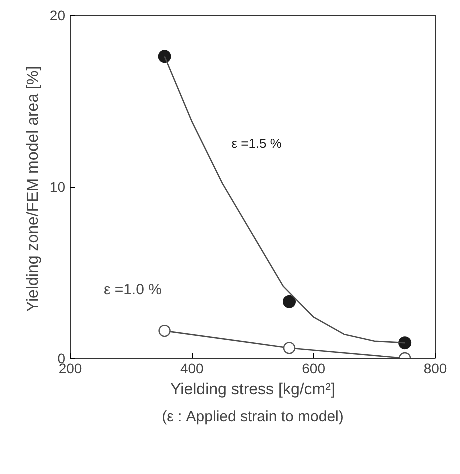  Describe the element at coordinates (133, 289) in the screenshot. I see `series-label: ε =1.0 %` at that location.